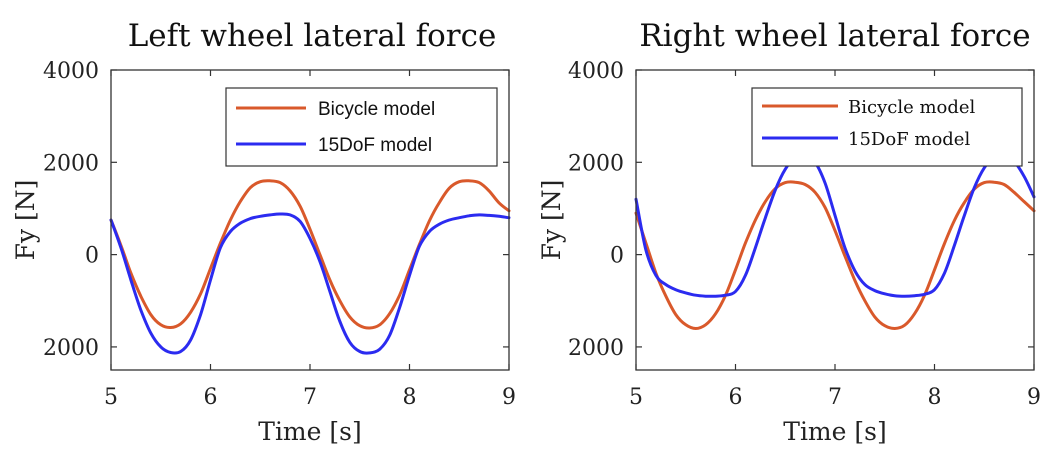  I want to click on chart-title: Left wheel lateral force, so click(312, 36).